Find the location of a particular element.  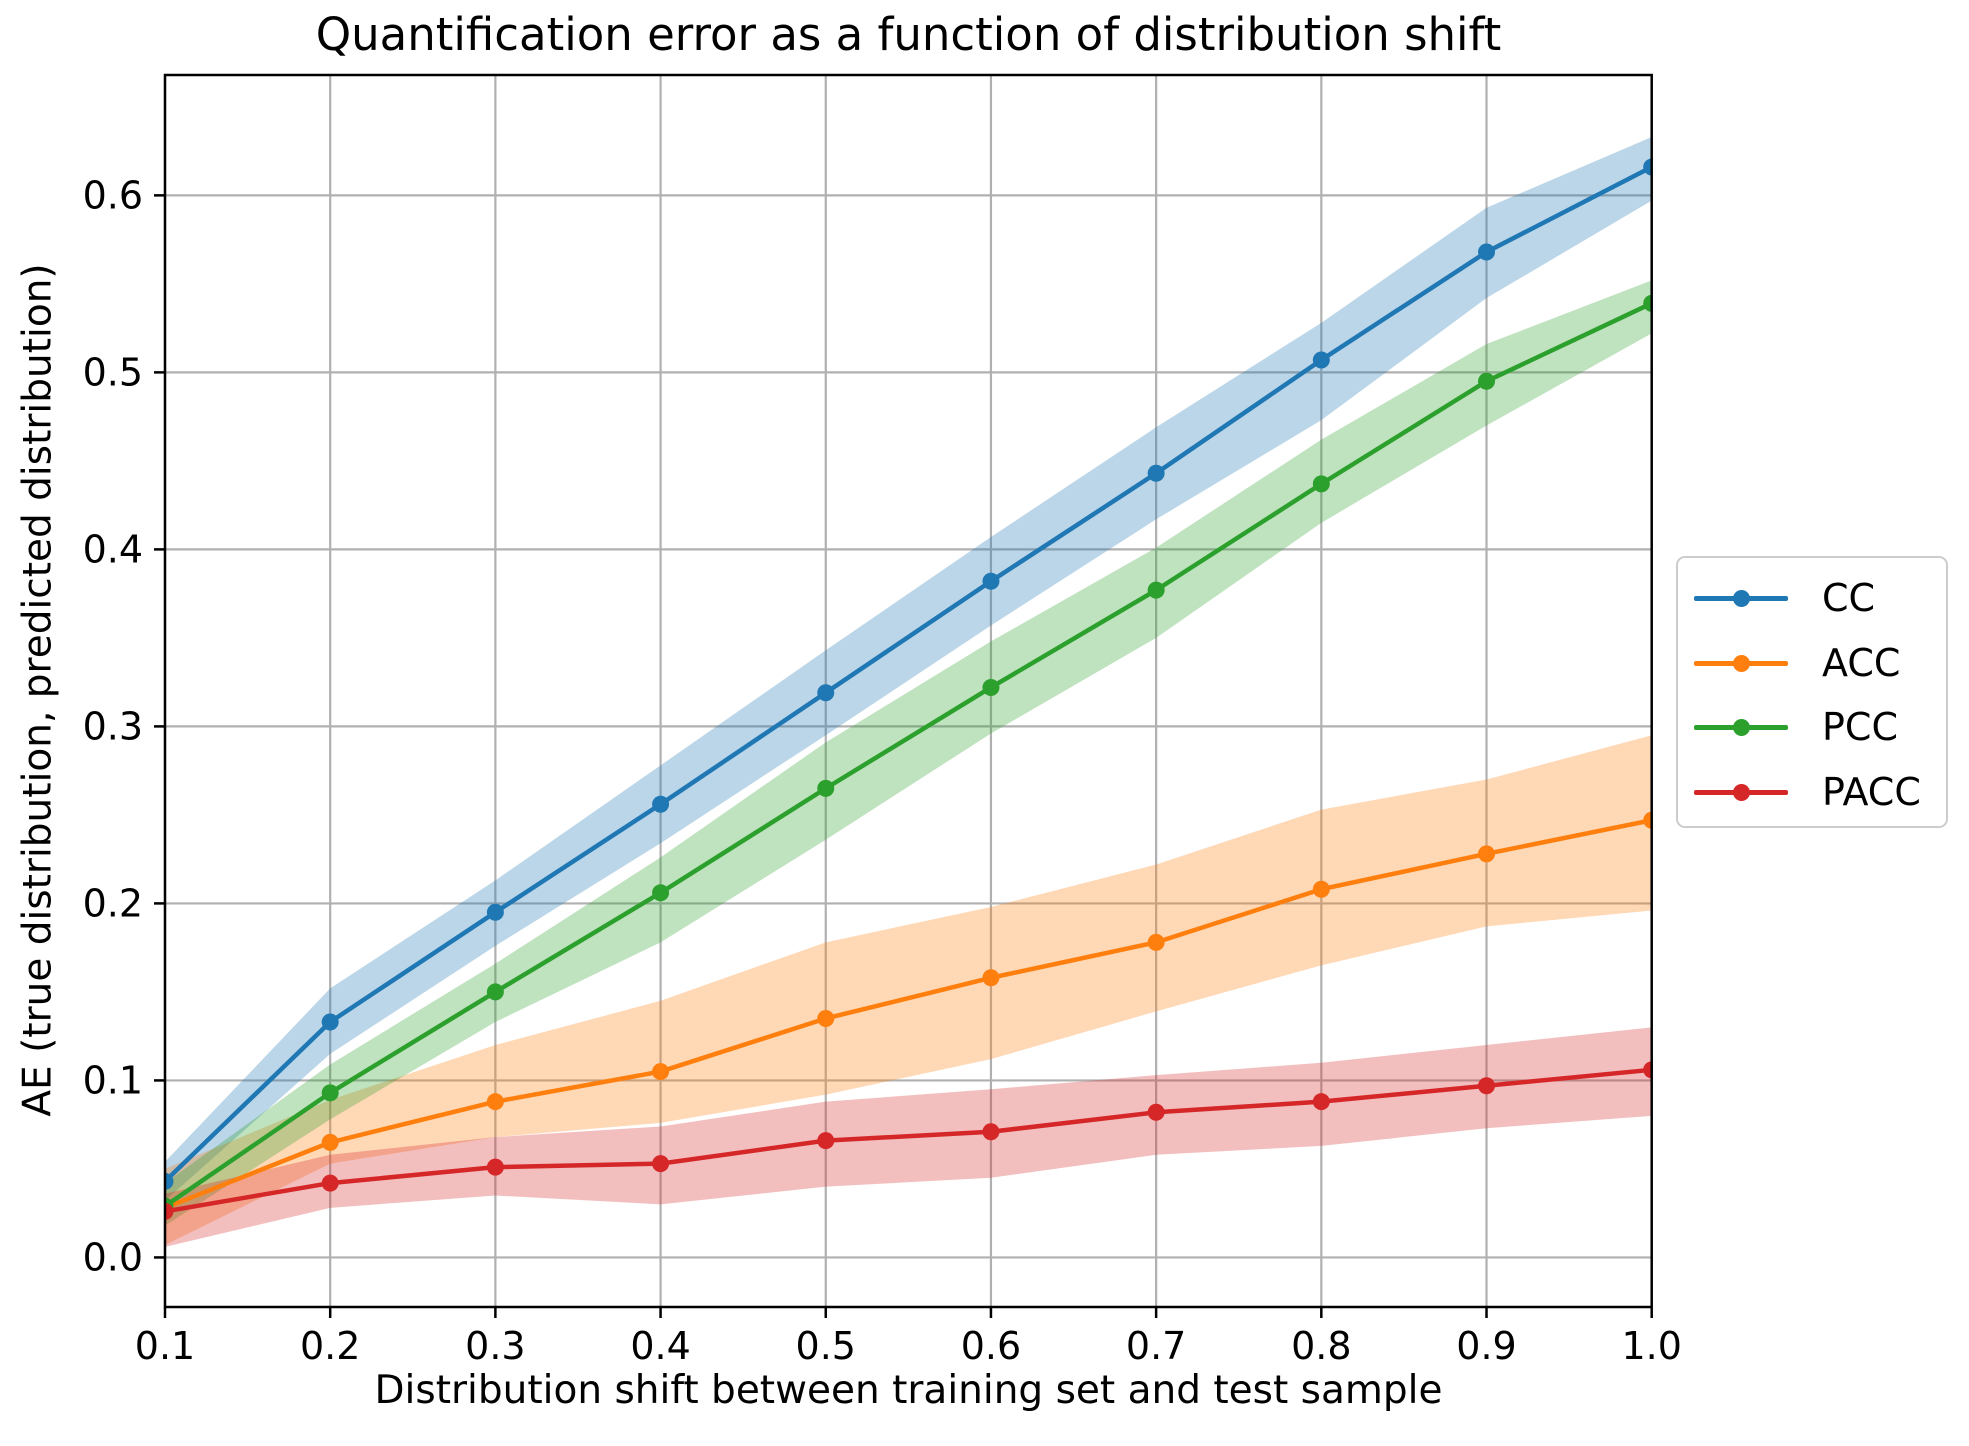

legend-label: PACC is located at coordinates (1871, 791).